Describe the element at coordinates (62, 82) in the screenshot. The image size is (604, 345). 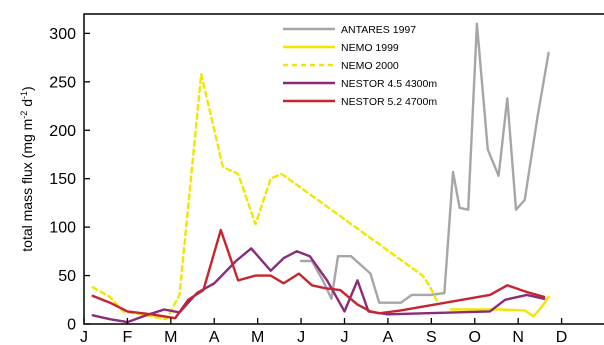
I see `y-tick-label: 250` at that location.